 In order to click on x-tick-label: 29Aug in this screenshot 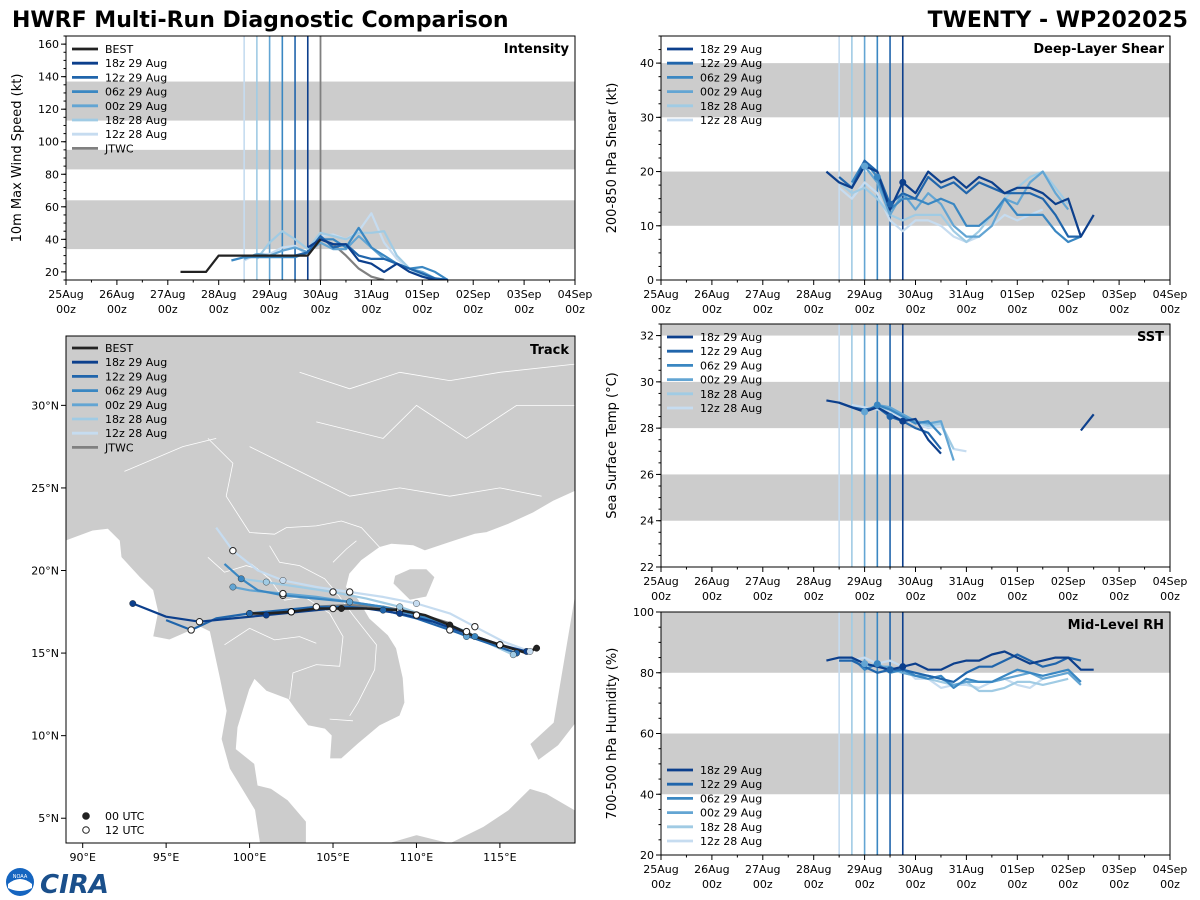, I will do `click(864, 294)`.